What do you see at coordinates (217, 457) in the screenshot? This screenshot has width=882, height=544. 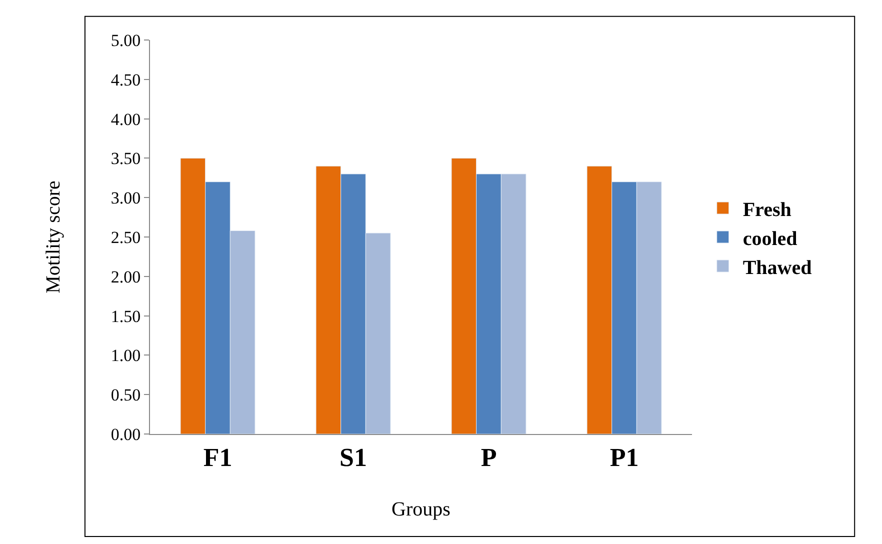 I see `x-tick-label: F1` at bounding box center [217, 457].